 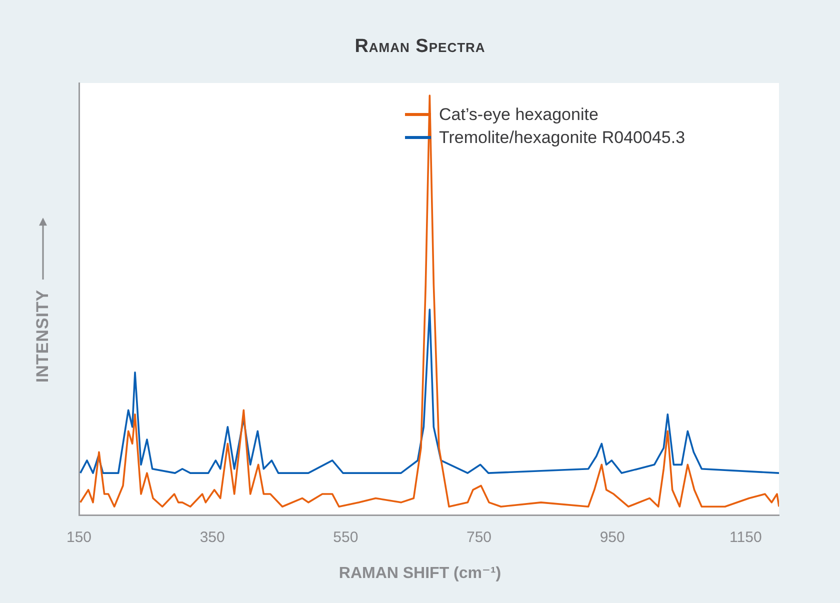 What do you see at coordinates (420, 573) in the screenshot?
I see `x-axis-title: RAMAN SHIFT (cm⁻¹)` at bounding box center [420, 573].